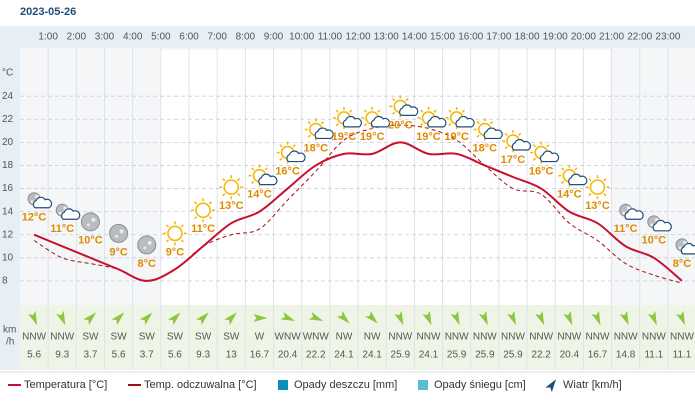 Image resolution: width=695 pixels, height=408 pixels. What do you see at coordinates (513, 160) in the screenshot?
I see `temperature-label: 17°C` at bounding box center [513, 160].